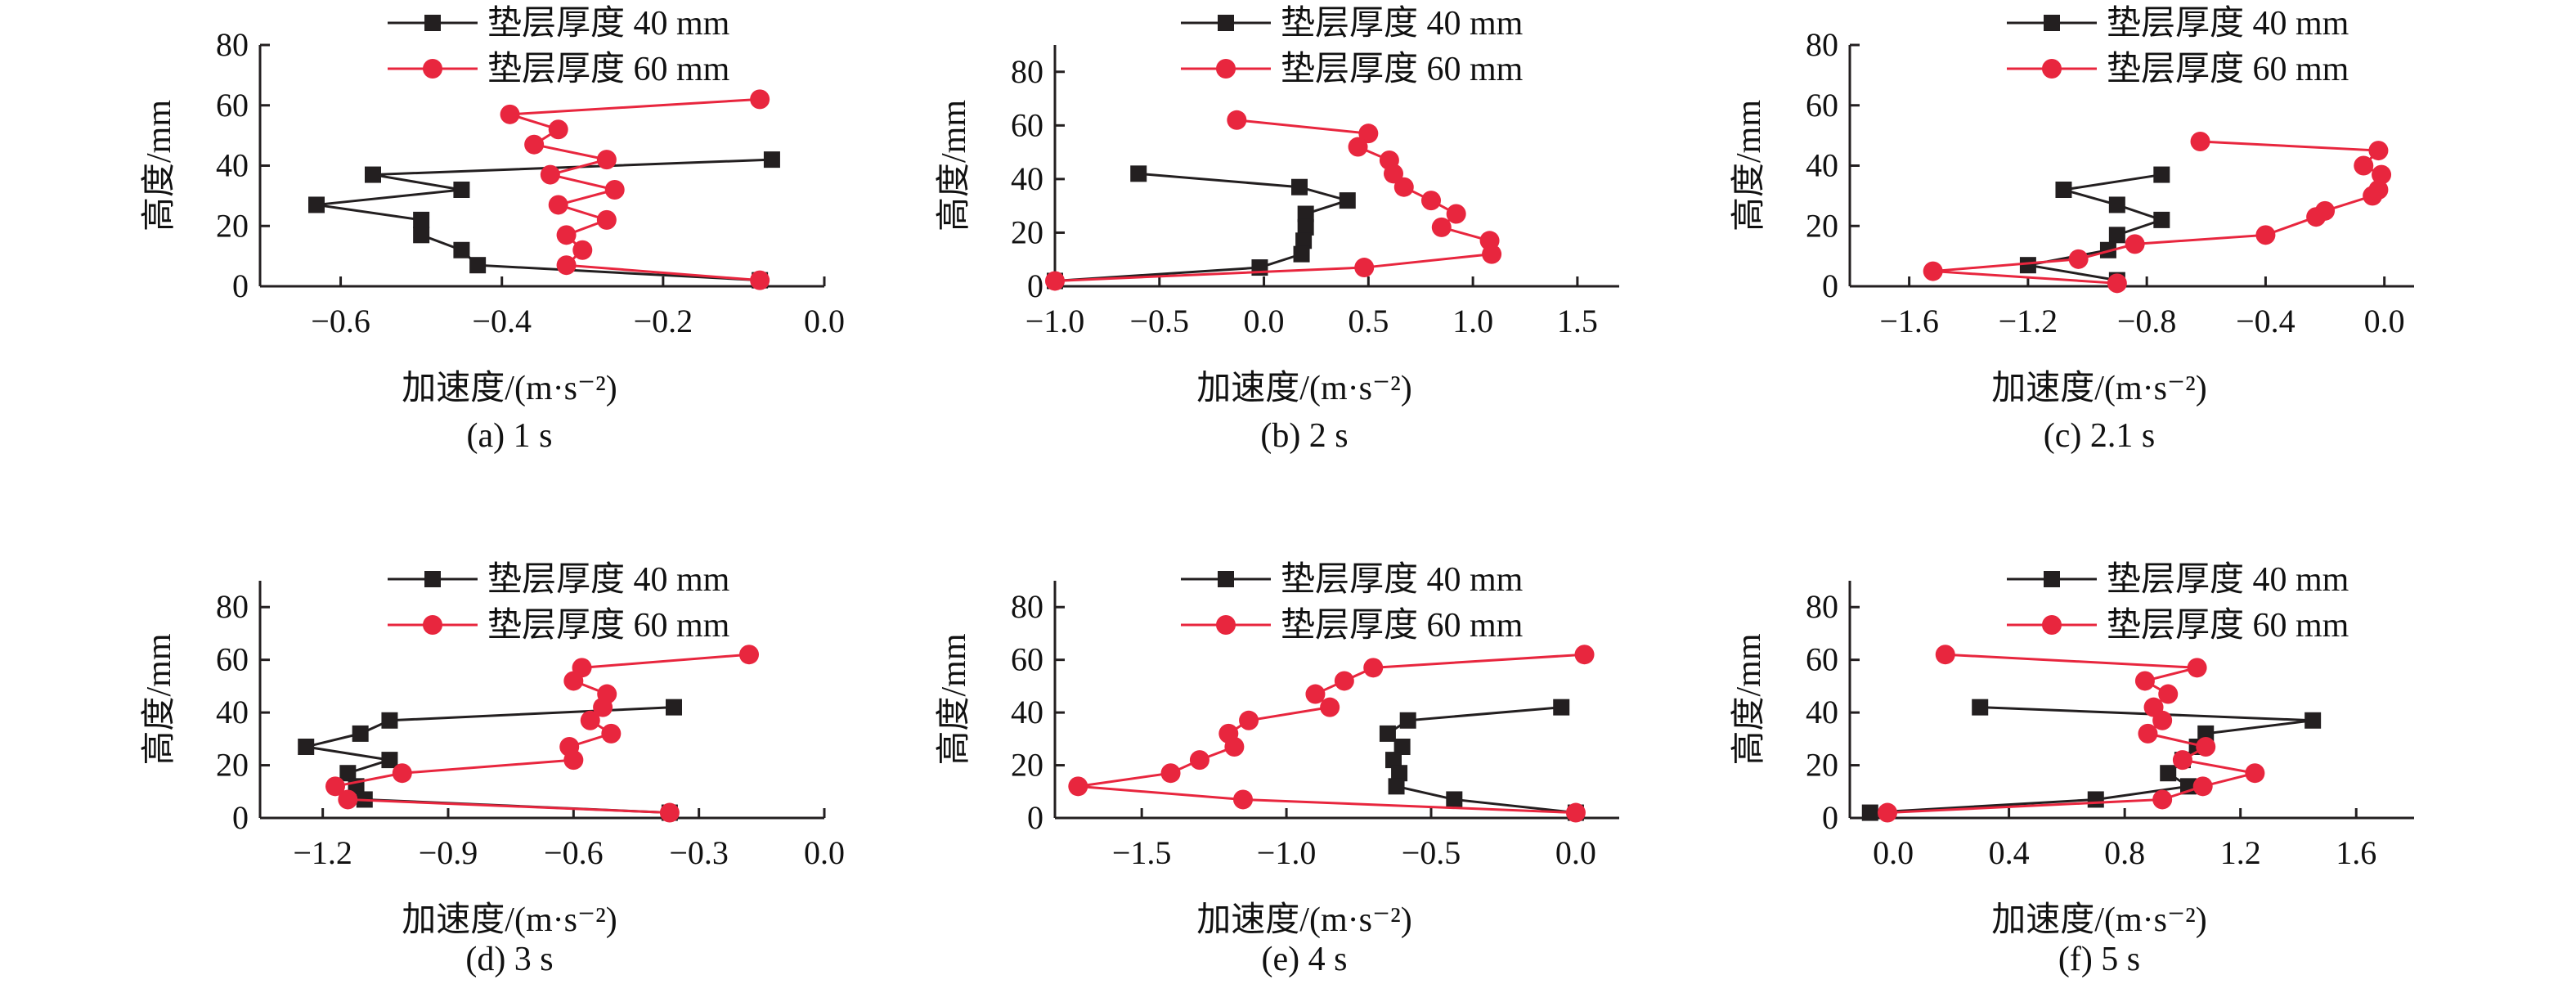 The image size is (2576, 993). Describe the element at coordinates (1287, 853) in the screenshot. I see `x-tick-label: −1.0` at that location.